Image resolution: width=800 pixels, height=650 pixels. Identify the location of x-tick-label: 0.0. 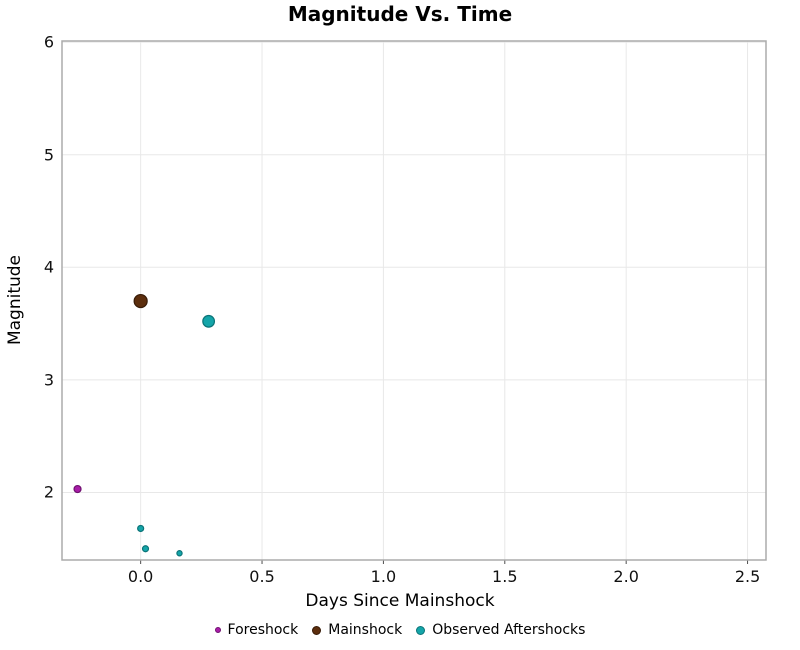
(140, 576).